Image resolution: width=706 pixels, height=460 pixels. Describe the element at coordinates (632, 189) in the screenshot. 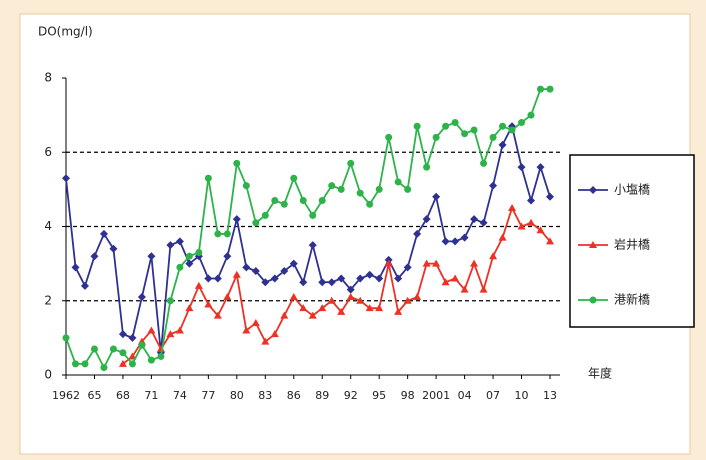

I see `legend-label: 小塩橋` at that location.